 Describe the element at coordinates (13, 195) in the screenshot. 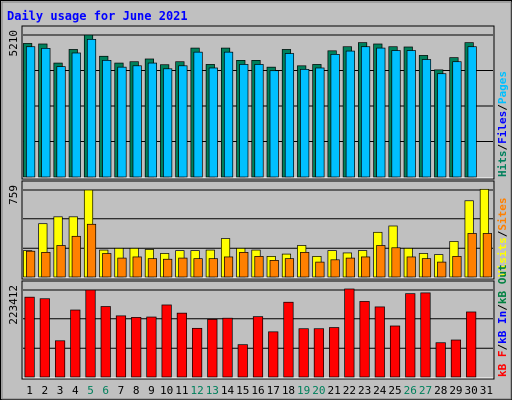

I see `y-max-label: 759` at that location.